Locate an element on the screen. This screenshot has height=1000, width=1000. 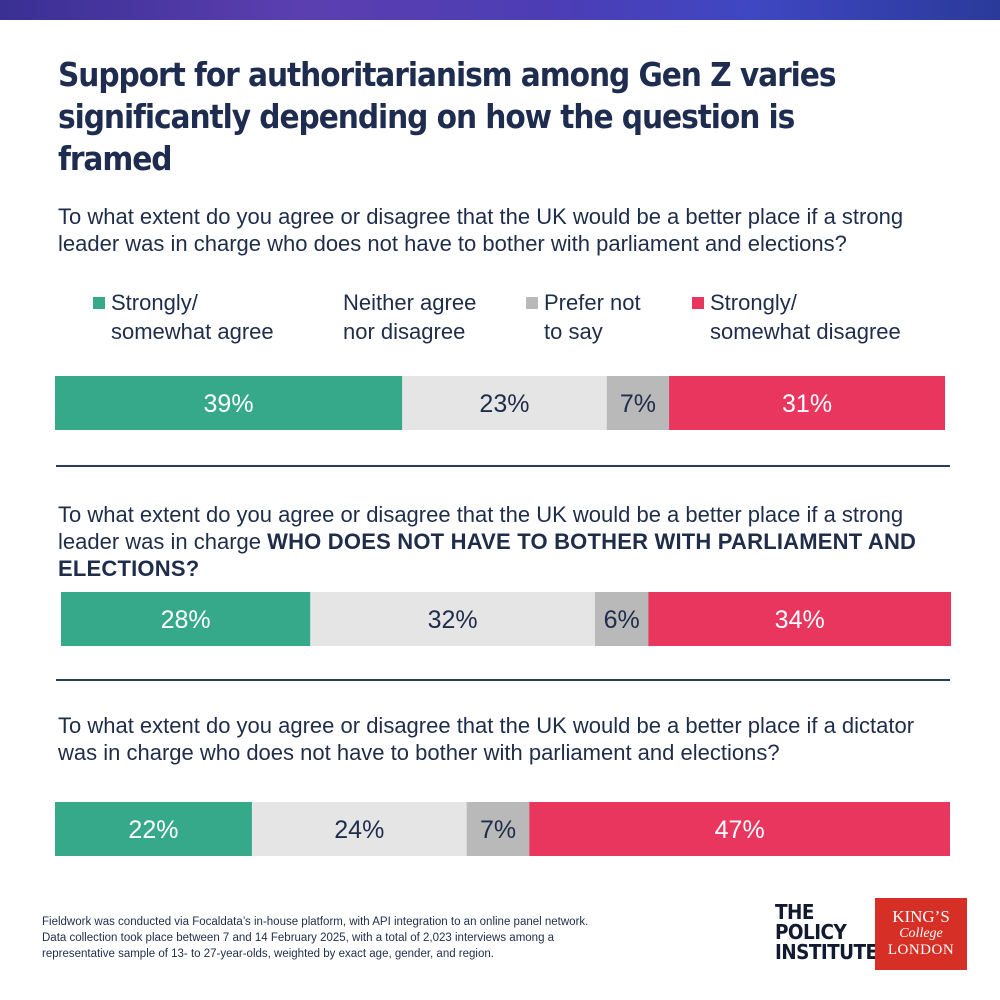
legend-swatch-disagree is located at coordinates (698, 303).